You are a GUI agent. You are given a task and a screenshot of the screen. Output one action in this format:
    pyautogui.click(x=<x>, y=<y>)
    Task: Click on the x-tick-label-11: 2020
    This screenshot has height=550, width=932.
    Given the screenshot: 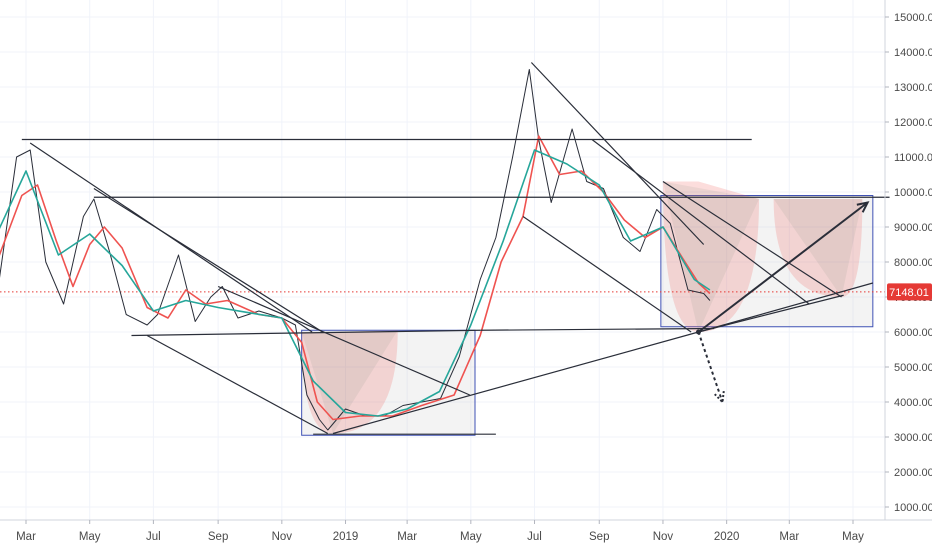 What is the action you would take?
    pyautogui.click(x=727, y=537)
    